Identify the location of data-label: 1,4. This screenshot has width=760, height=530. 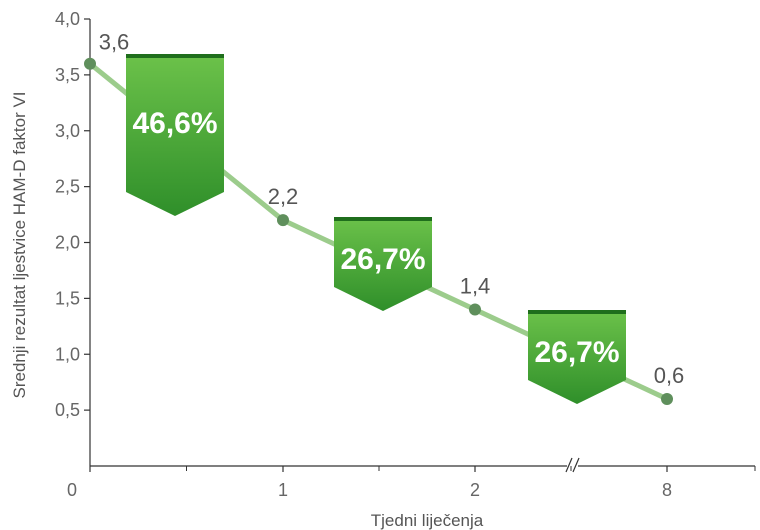
(475, 286).